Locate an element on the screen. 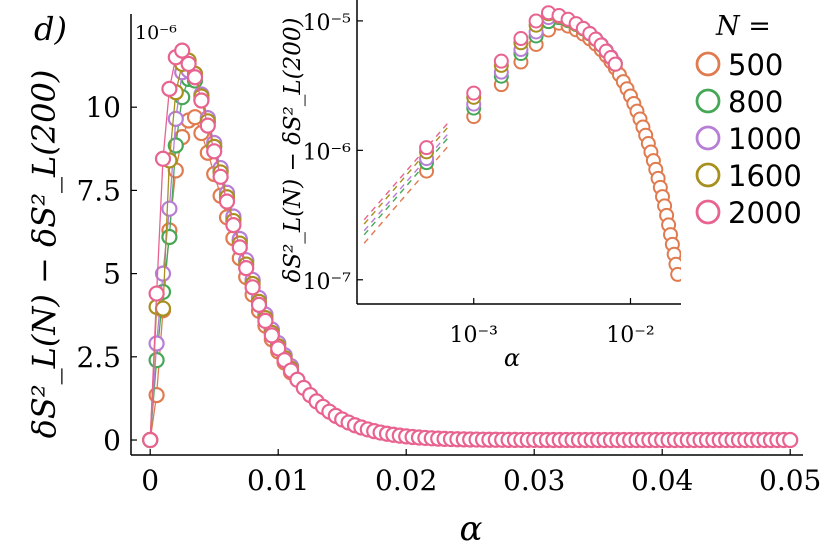 Image resolution: width=830 pixels, height=554 pixels. inset-y-tick-label: 10⁻⁷ is located at coordinates (327, 282).